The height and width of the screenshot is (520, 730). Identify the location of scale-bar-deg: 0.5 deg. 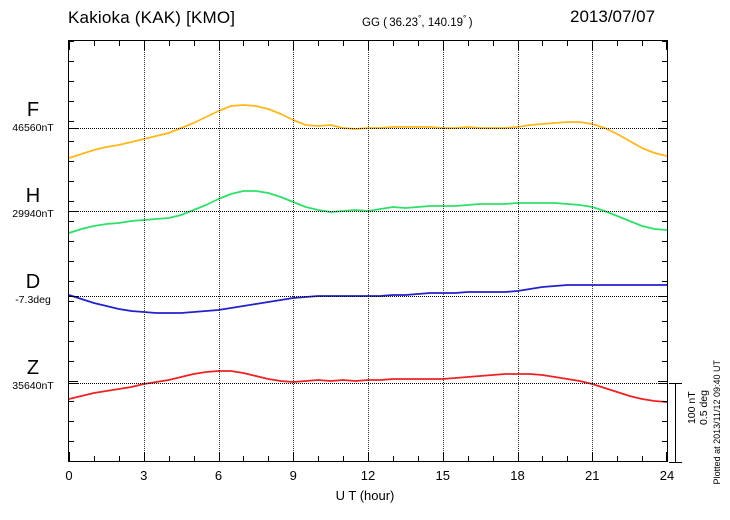
(704, 408).